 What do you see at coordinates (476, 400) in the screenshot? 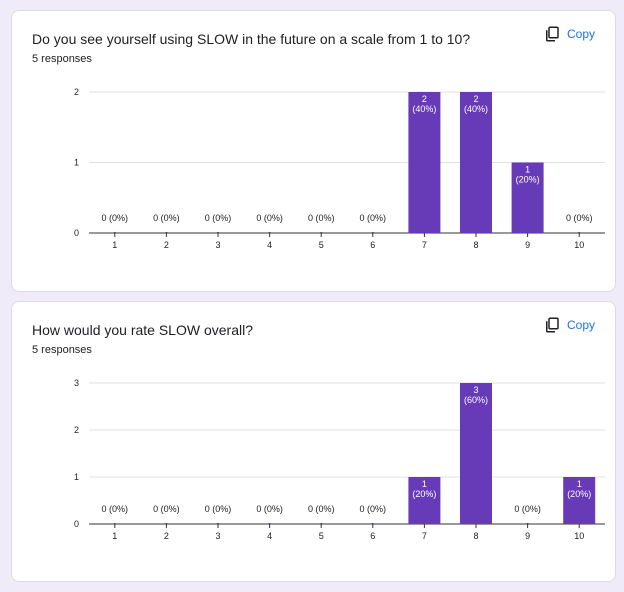
I see `data-label-percent: (60%)` at bounding box center [476, 400].